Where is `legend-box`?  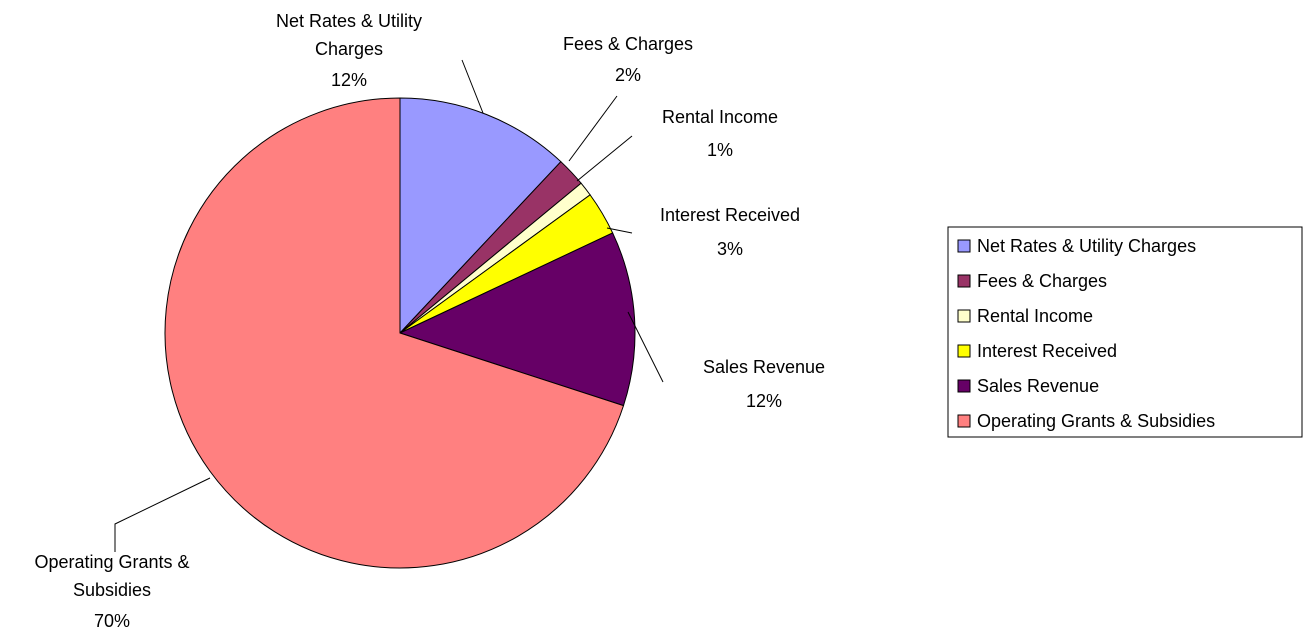
legend-box is located at coordinates (1125, 332).